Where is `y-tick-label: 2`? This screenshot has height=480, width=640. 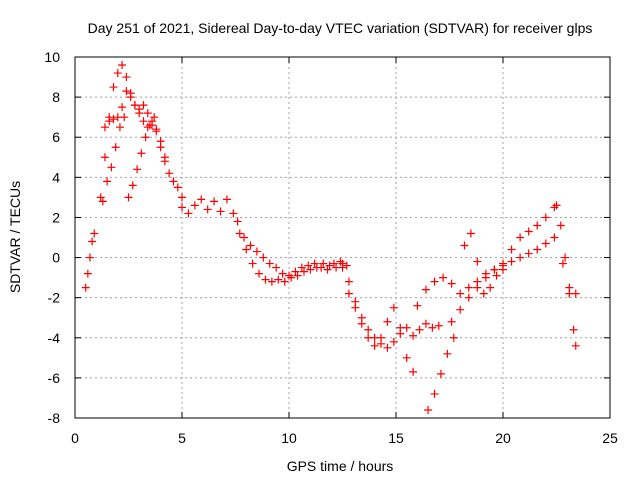
y-tick-label: 2 is located at coordinates (56, 217).